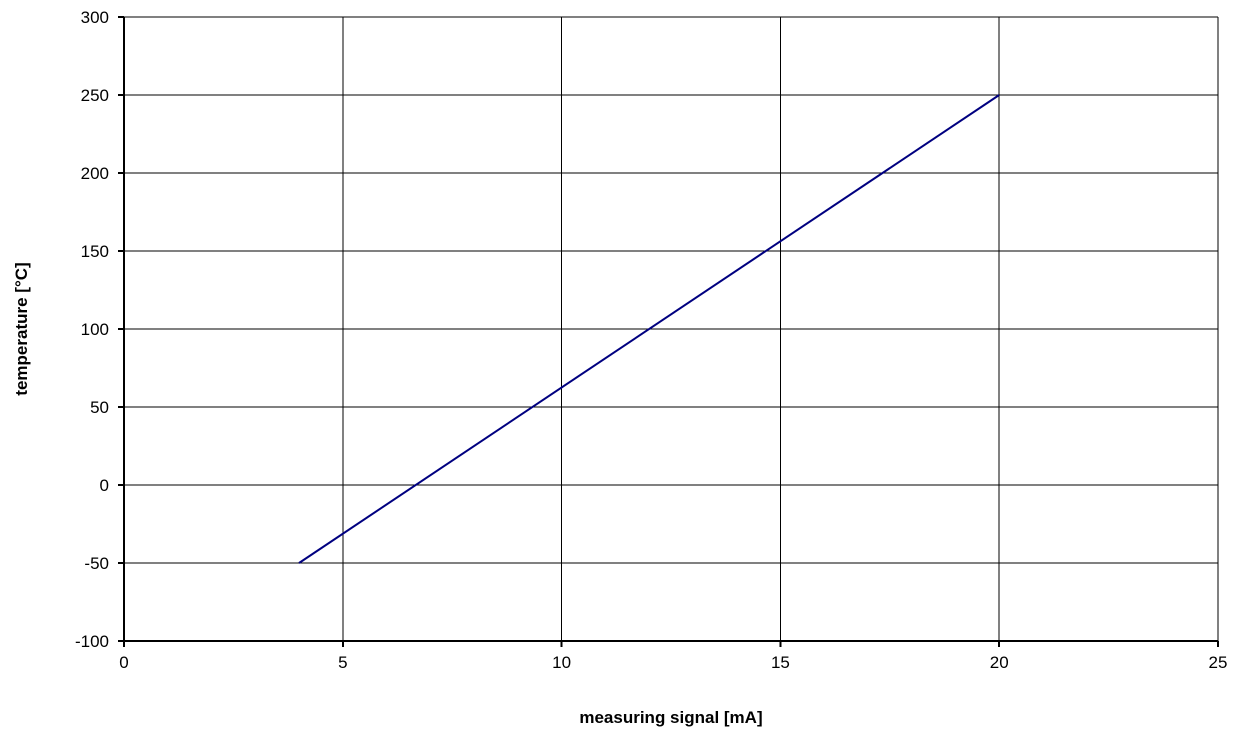 The image size is (1242, 733). What do you see at coordinates (342, 662) in the screenshot?
I see `x-tick-label: 5` at bounding box center [342, 662].